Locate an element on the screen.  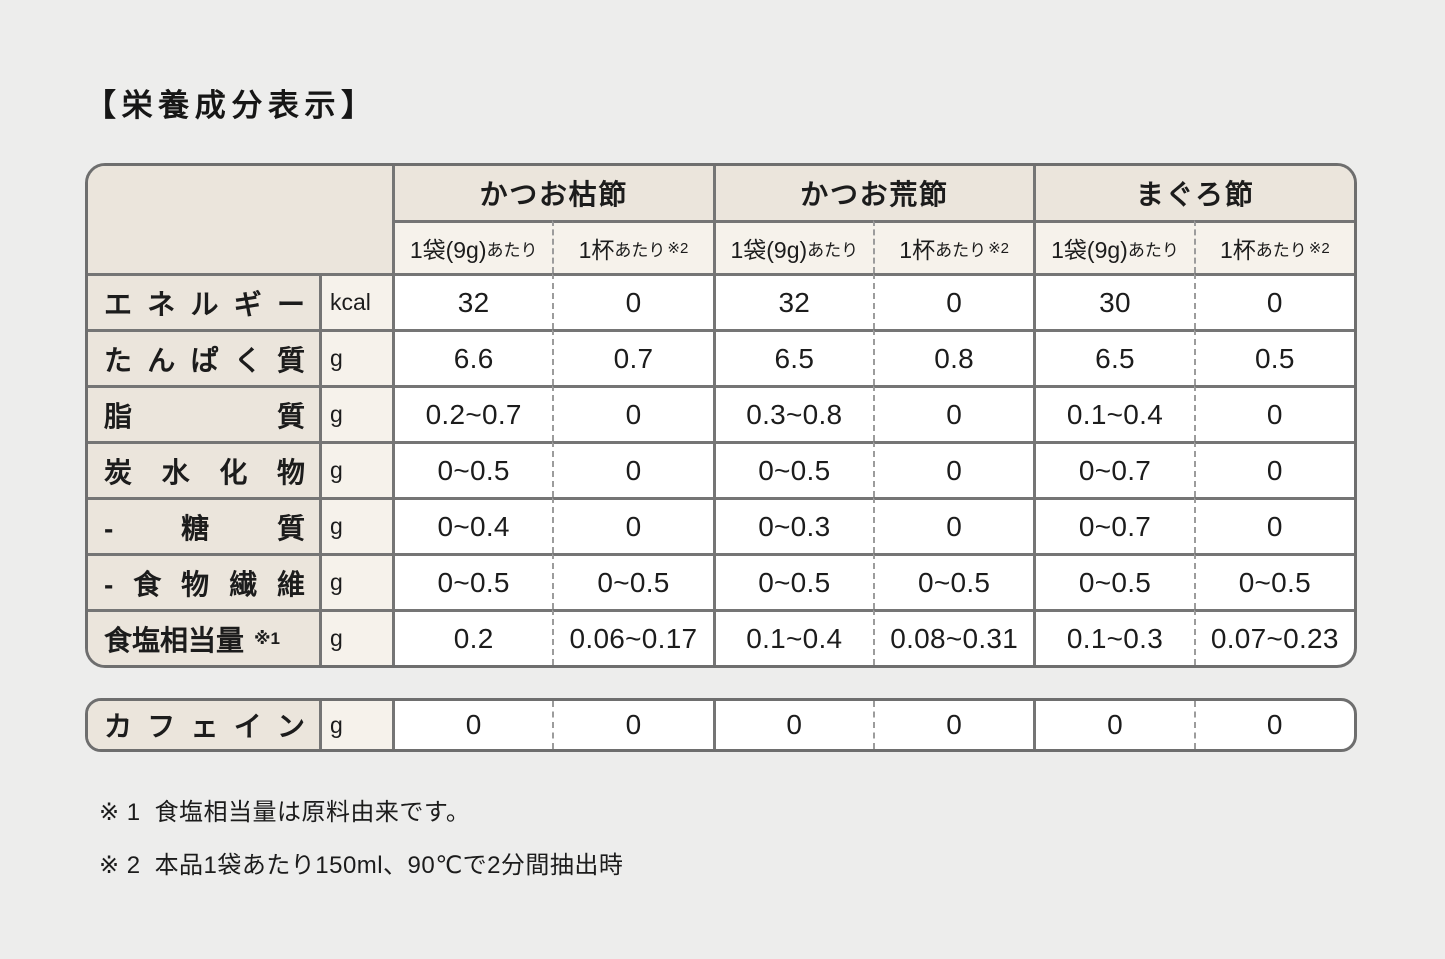
footnote-text: 食塩相当量は原料由来です。 is located at coordinates (312, 812).